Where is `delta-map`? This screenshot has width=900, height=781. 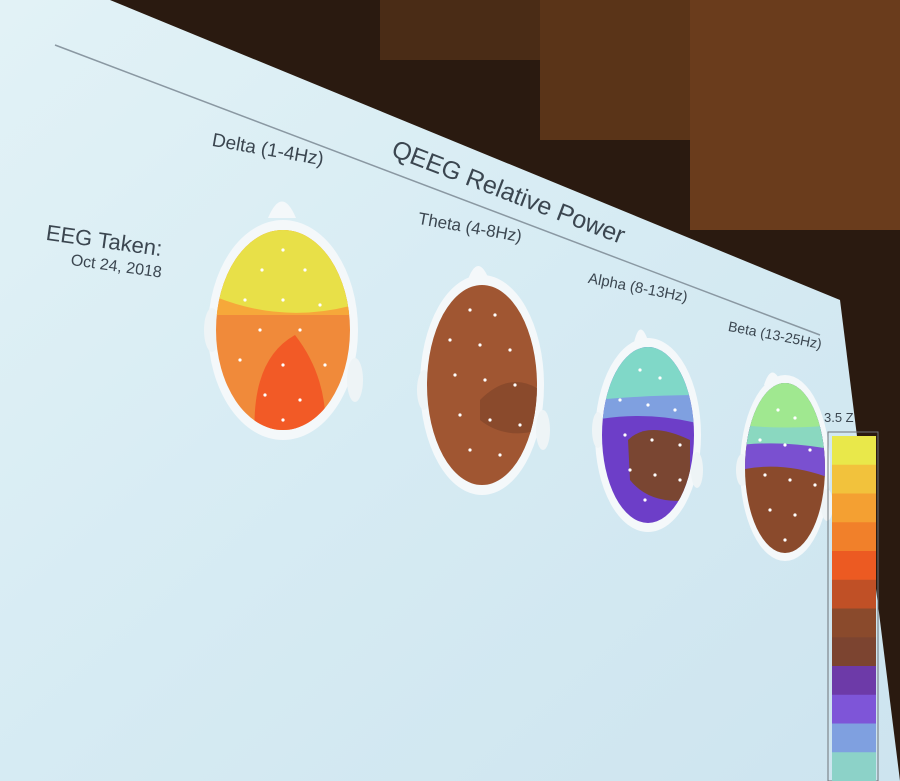 delta-map is located at coordinates (283, 320).